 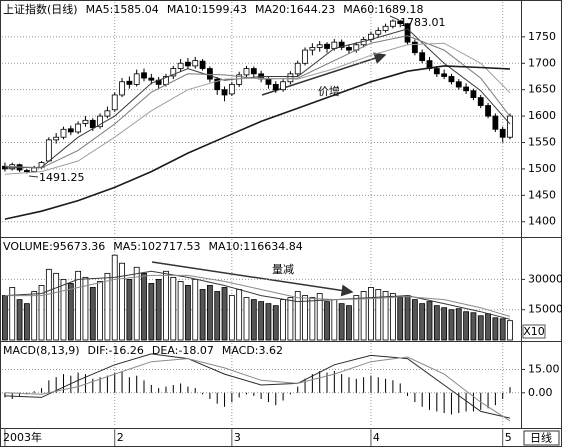 I want to click on legend-entry: MA60:1689.18, so click(x=383, y=9).